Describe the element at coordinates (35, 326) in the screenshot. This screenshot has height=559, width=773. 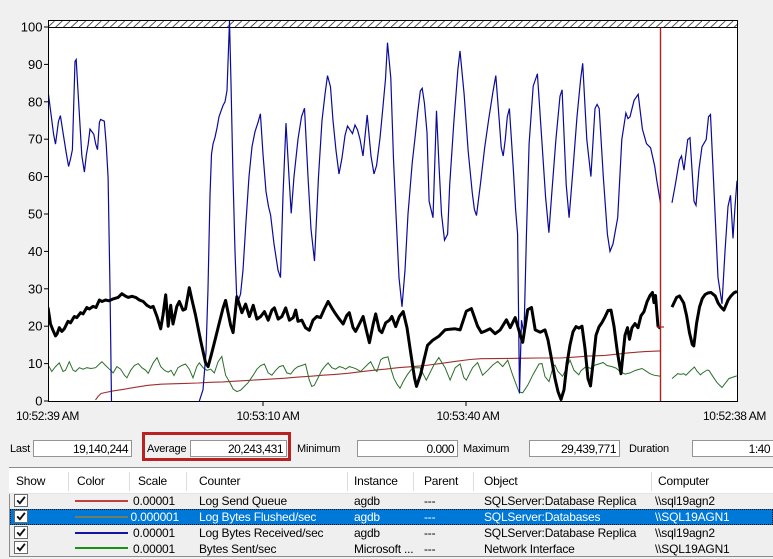
I see `svg-text: 20` at that location.